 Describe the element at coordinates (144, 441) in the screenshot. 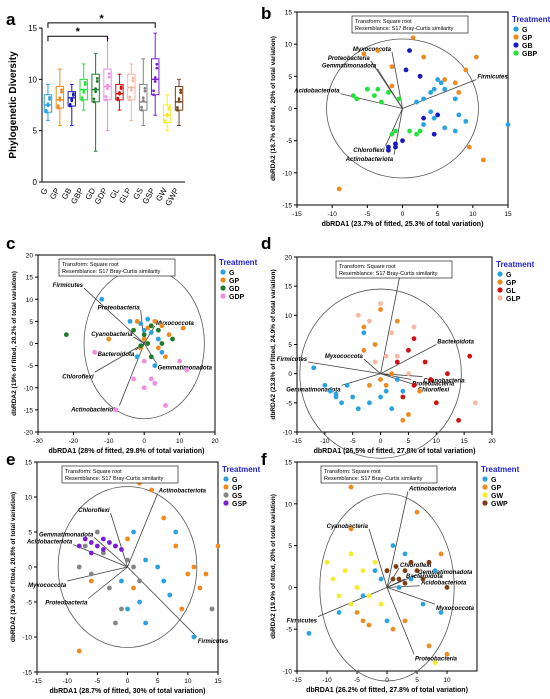

I see `x-tick-label: 0` at that location.